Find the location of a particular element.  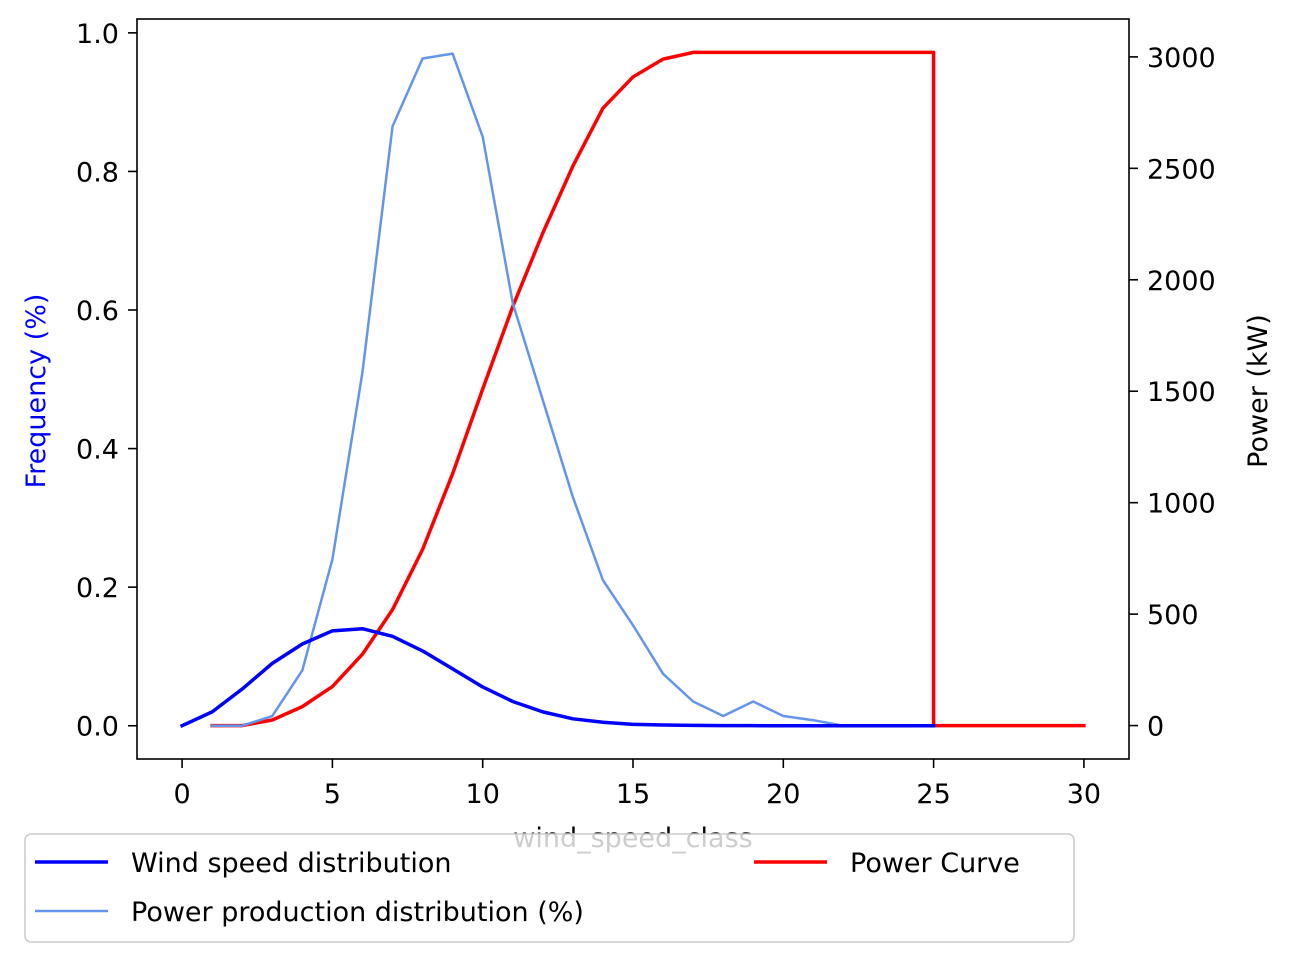

x-tick-label: 15 is located at coordinates (633, 794).